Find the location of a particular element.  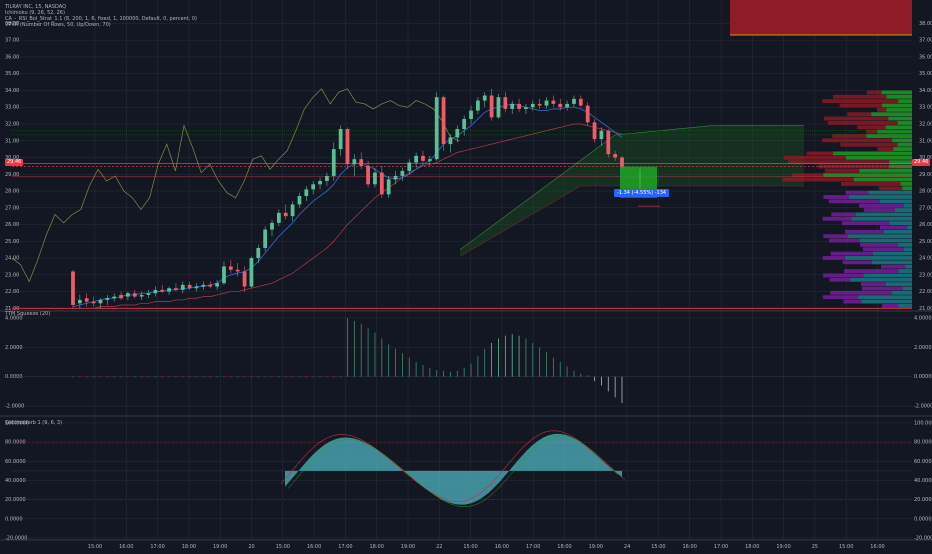

gold-area is located at coordinates (453, 469).